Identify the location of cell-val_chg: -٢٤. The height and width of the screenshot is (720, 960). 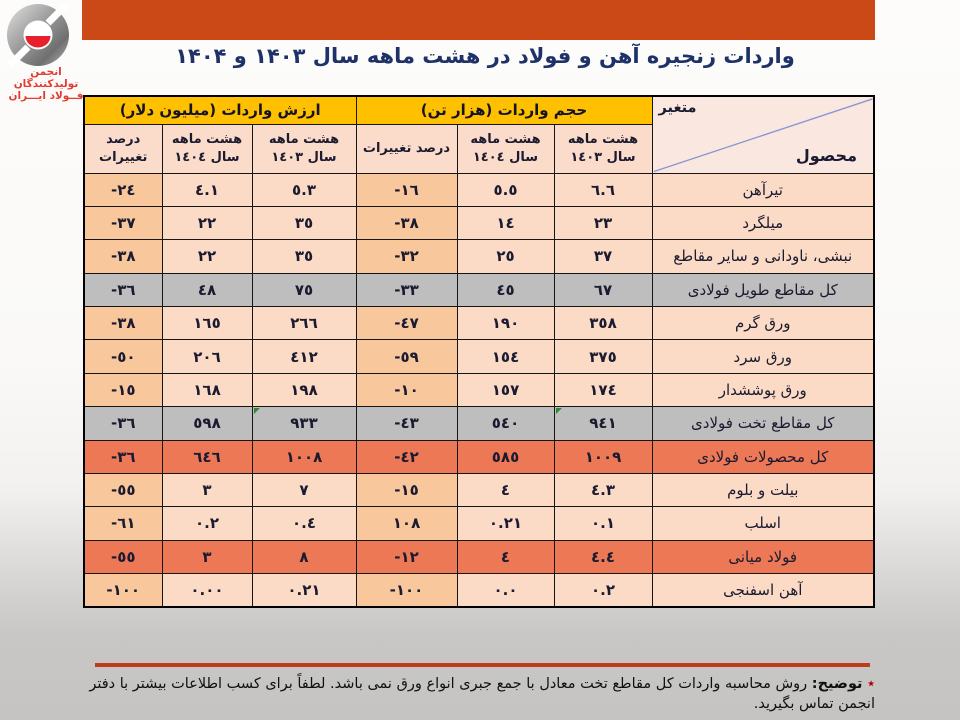
(123, 189).